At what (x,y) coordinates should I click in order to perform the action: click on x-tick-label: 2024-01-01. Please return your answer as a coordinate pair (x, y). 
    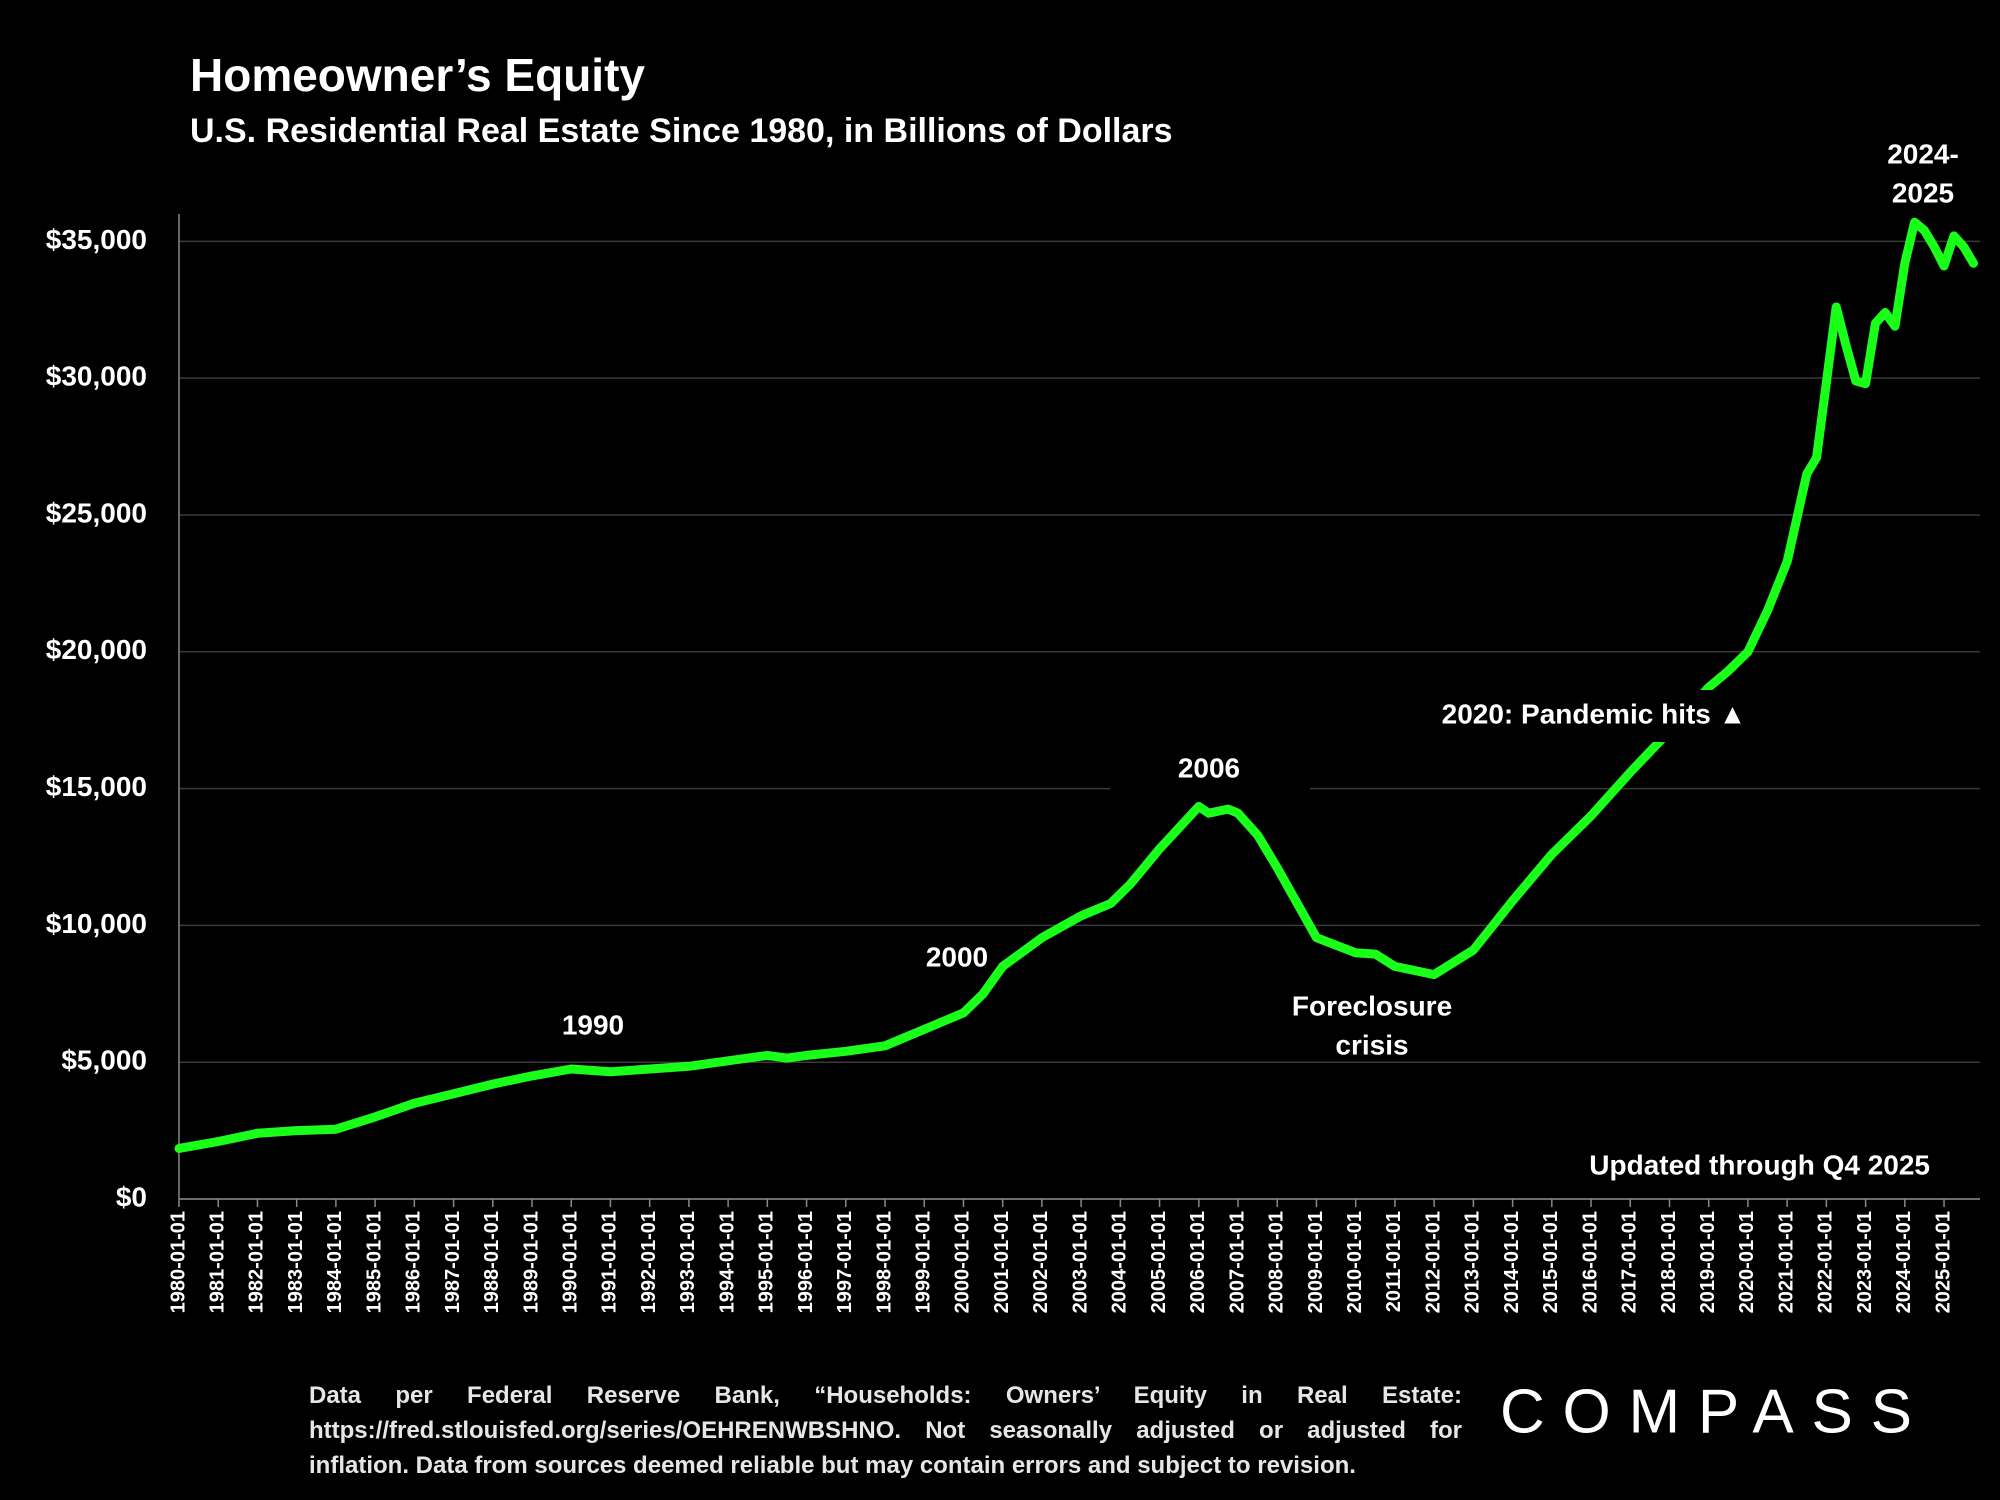
    Looking at the image, I should click on (1904, 1262).